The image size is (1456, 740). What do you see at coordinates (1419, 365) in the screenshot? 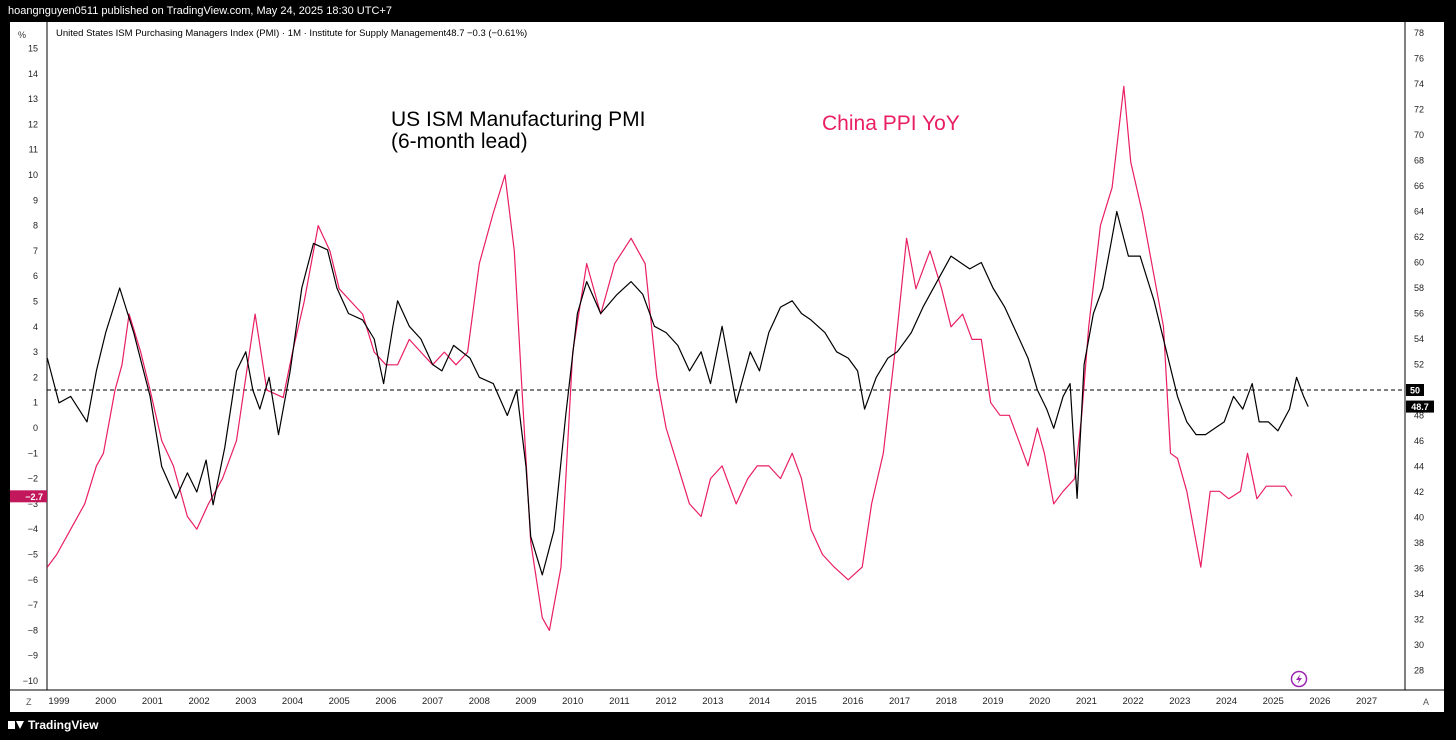
I see `right-tick-label: 52` at bounding box center [1419, 365].